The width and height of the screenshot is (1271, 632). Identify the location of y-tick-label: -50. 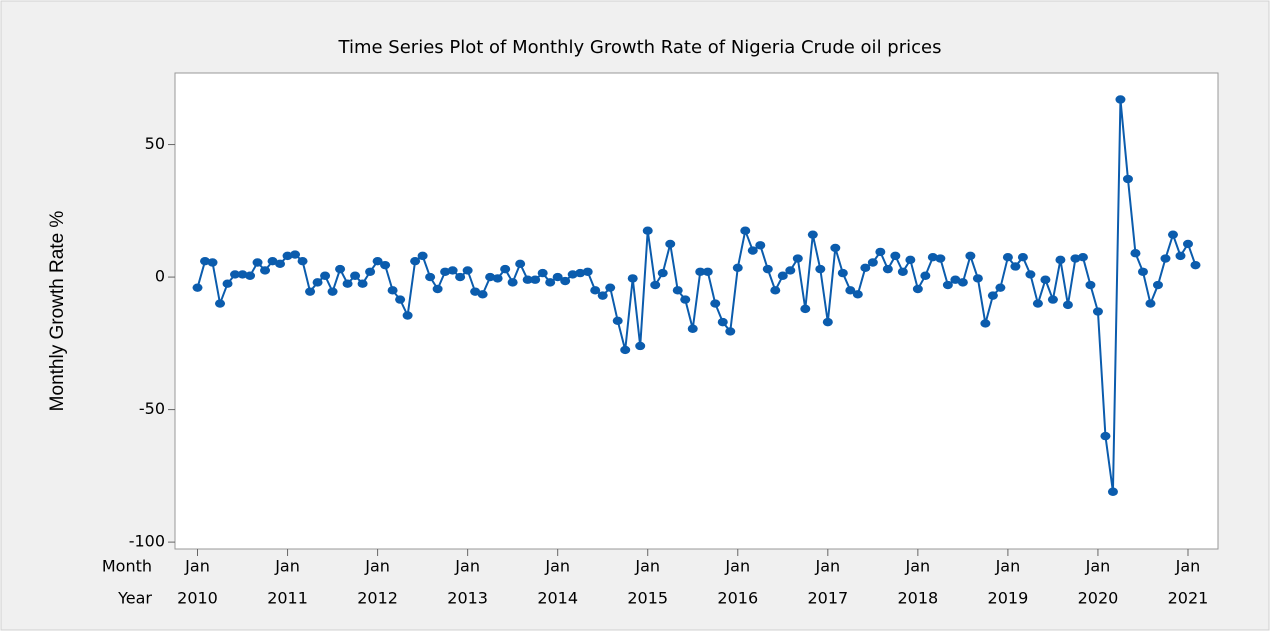
(152, 408).